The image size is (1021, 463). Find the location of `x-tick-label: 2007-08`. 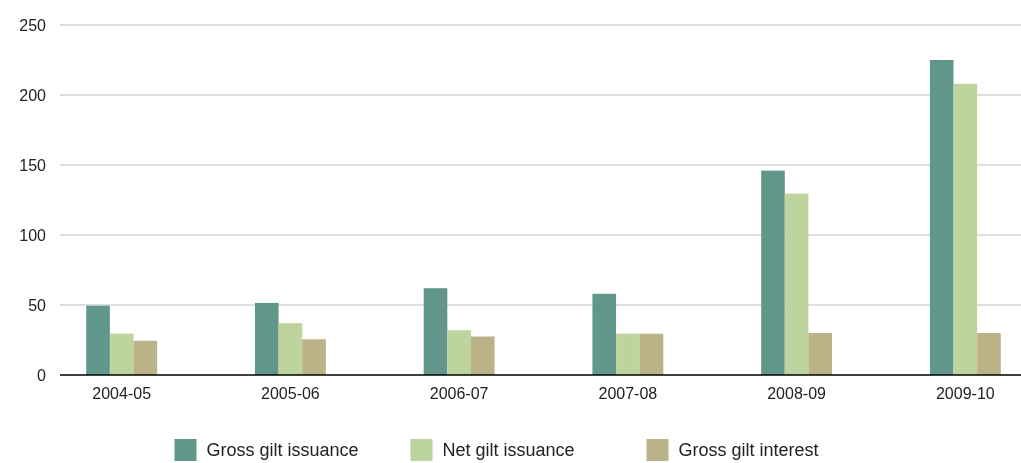

x-tick-label: 2007-08 is located at coordinates (628, 393).